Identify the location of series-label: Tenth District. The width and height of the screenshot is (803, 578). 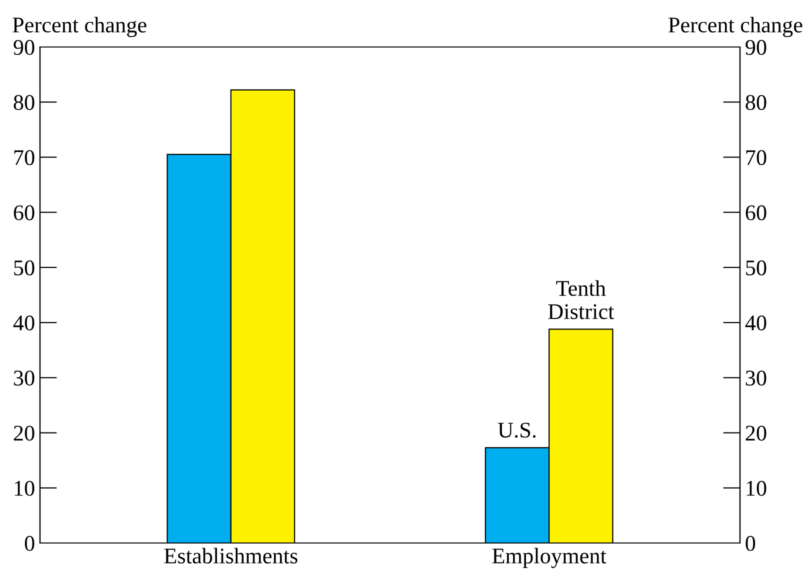
(581, 300).